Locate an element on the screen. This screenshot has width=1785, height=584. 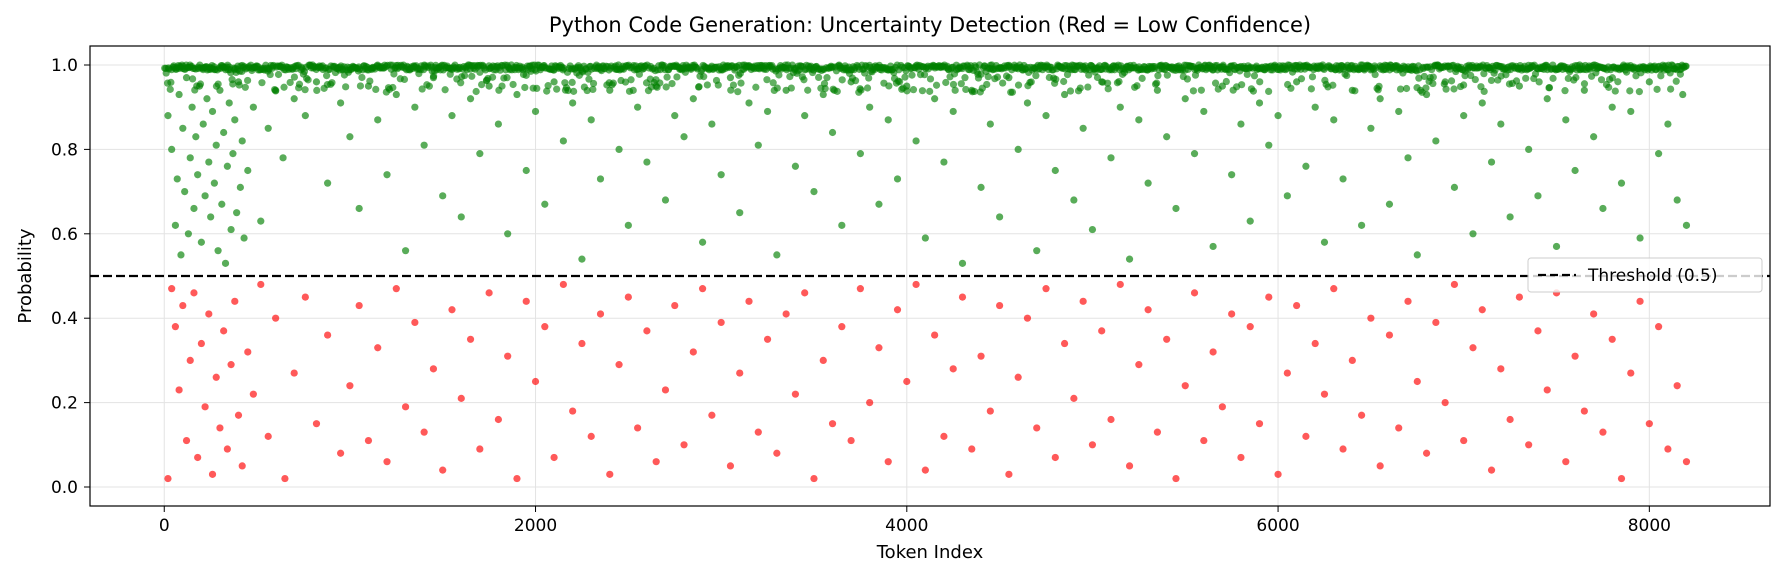
y-tick-label: 0.4 is located at coordinates (64, 319).